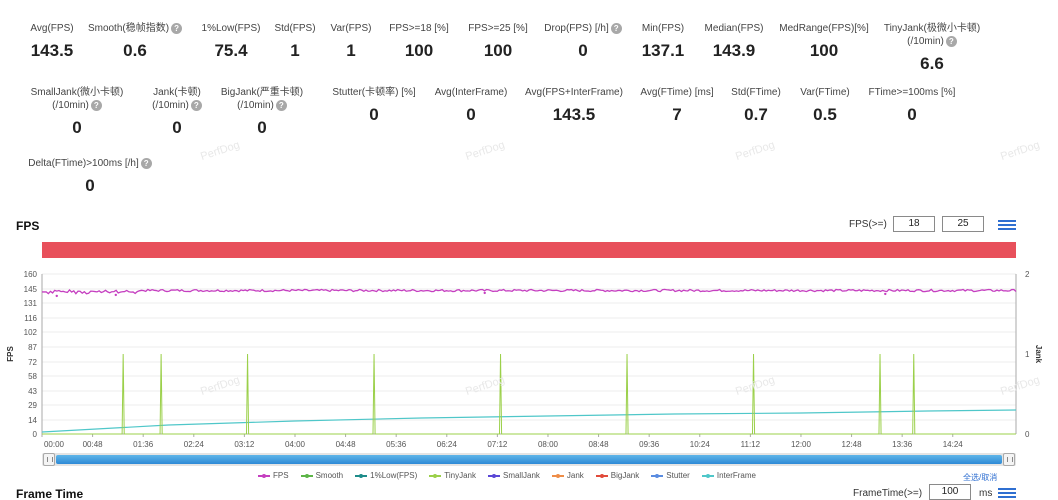 The image size is (1058, 500). Describe the element at coordinates (35, 434) in the screenshot. I see `y-tick-label: 0` at that location.